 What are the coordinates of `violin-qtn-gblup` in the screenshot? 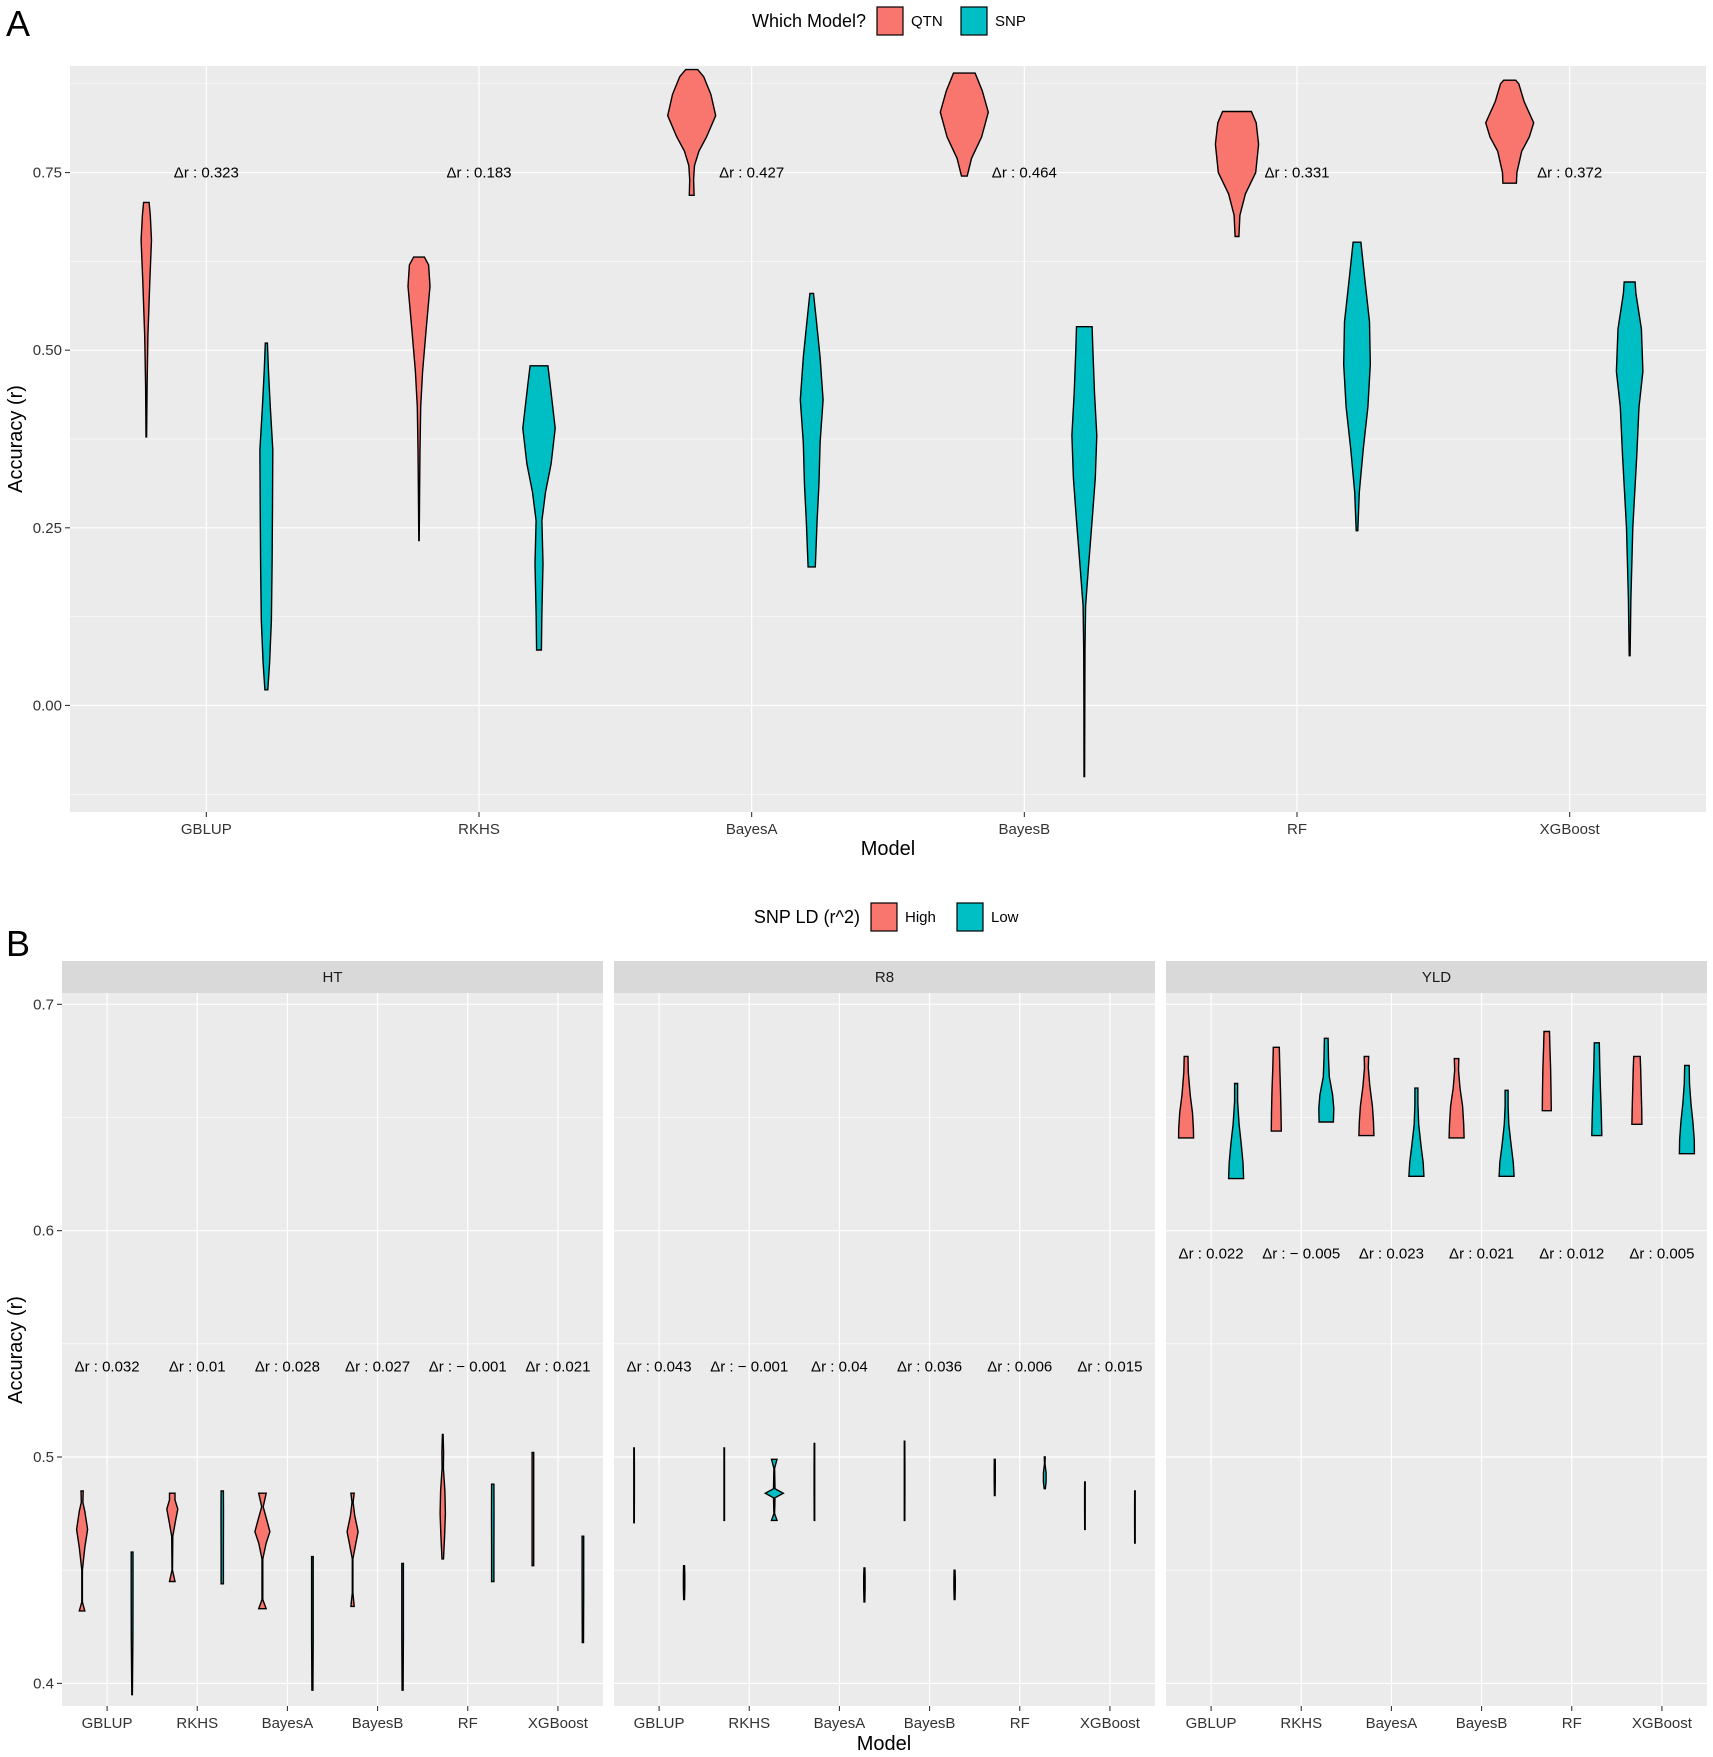 It's located at (146, 319).